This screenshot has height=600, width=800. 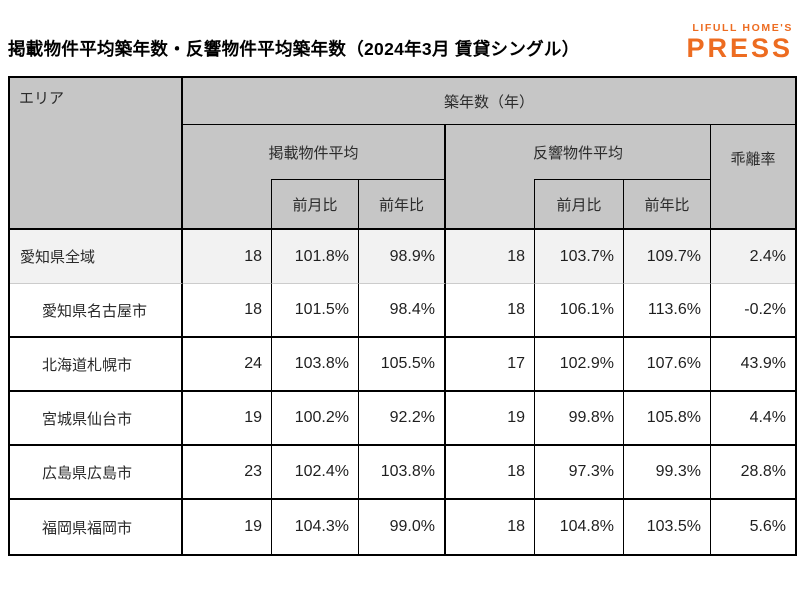 I want to click on cell-deviation: 28.8%, so click(x=753, y=473).